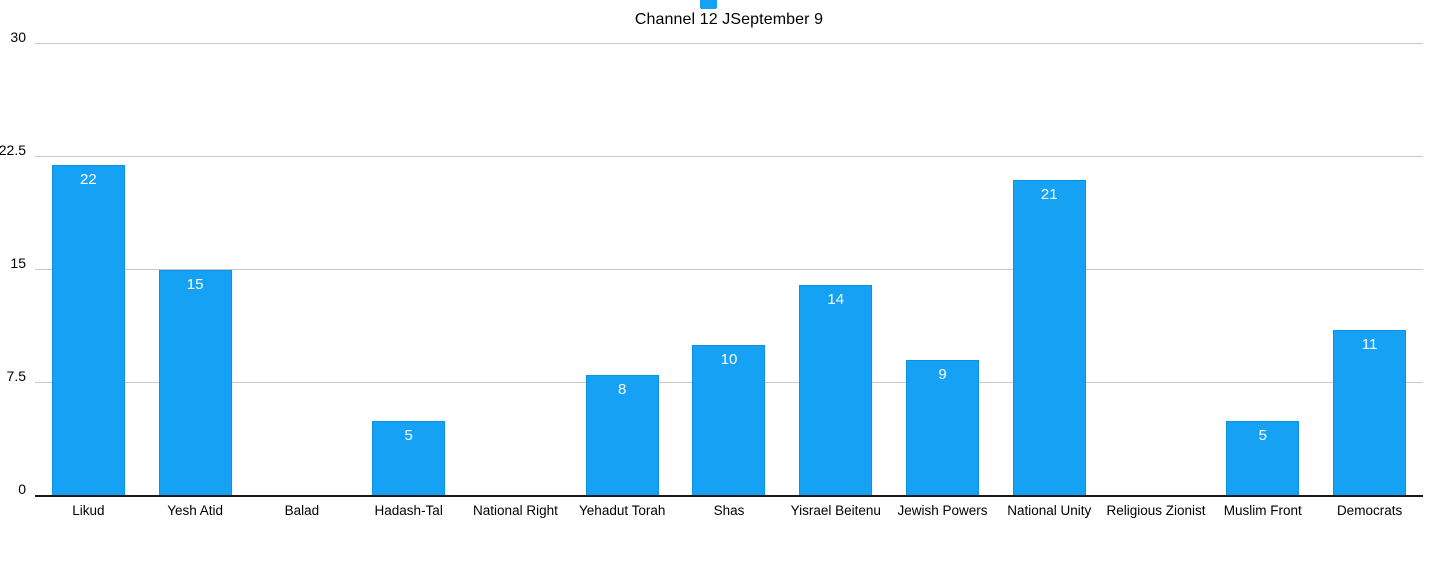  What do you see at coordinates (1369, 510) in the screenshot?
I see `x-tick-label: Democrats` at bounding box center [1369, 510].